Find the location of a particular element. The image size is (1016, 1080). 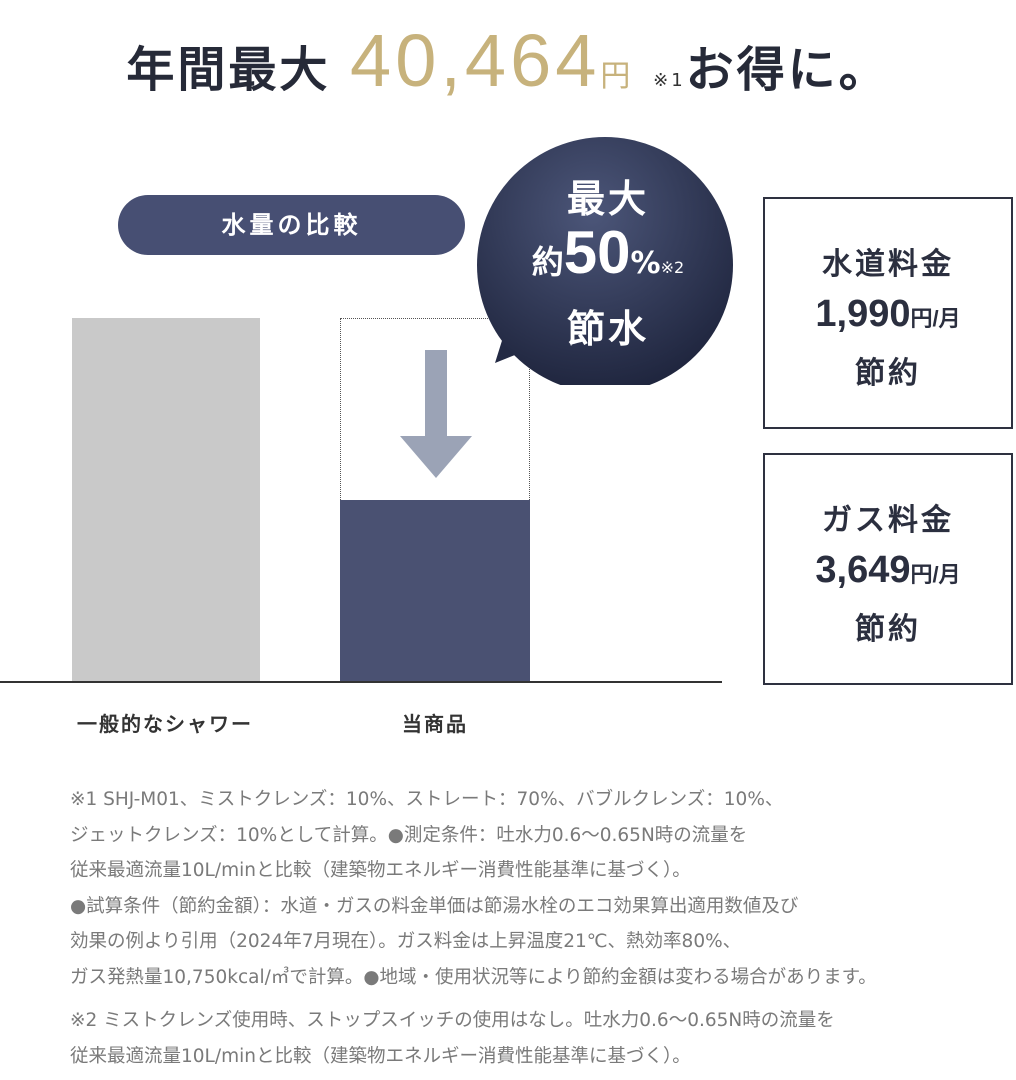

bubble-line3: 節水 is located at coordinates (607, 329).